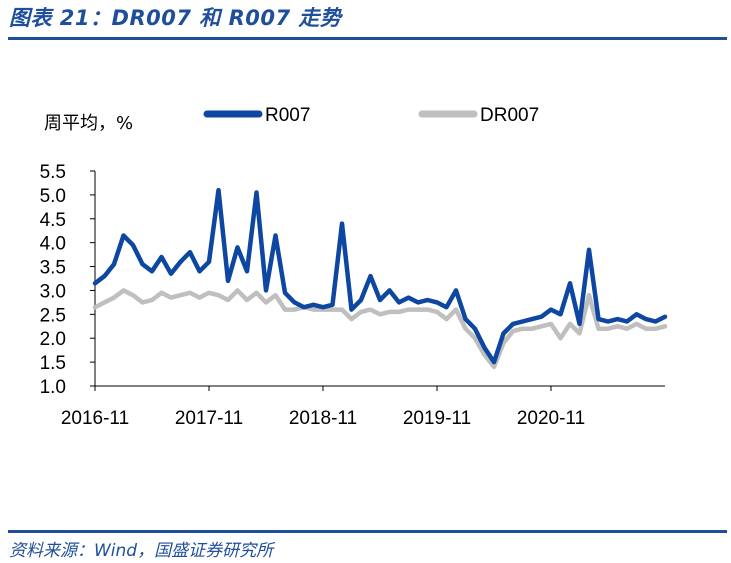 Image resolution: width=731 pixels, height=563 pixels. Describe the element at coordinates (551, 418) in the screenshot. I see `x-tick-label: 2020-11` at that location.